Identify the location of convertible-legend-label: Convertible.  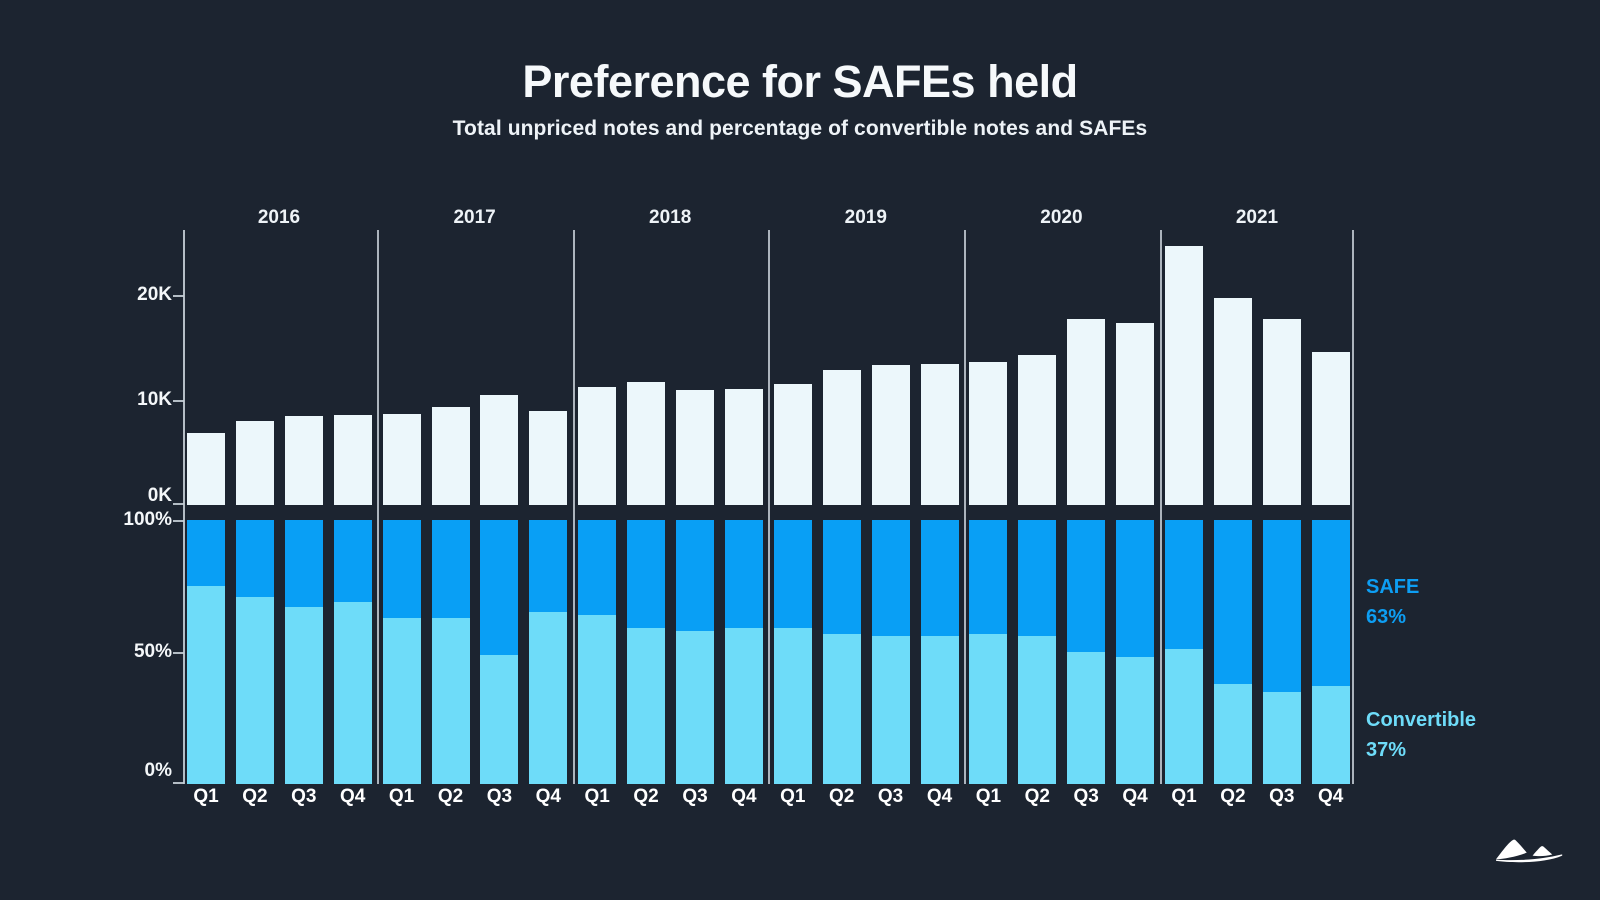
(1421, 720).